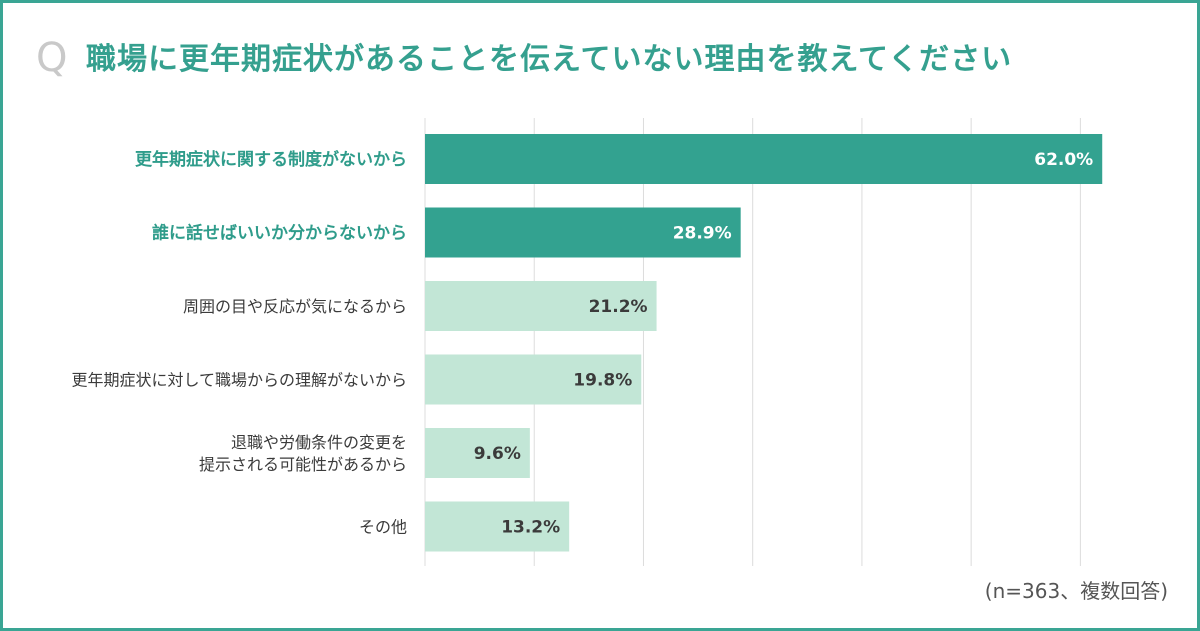 The image size is (1200, 631). Describe the element at coordinates (1076, 591) in the screenshot. I see `sample-size-note: (n=363、複数回答)` at that location.